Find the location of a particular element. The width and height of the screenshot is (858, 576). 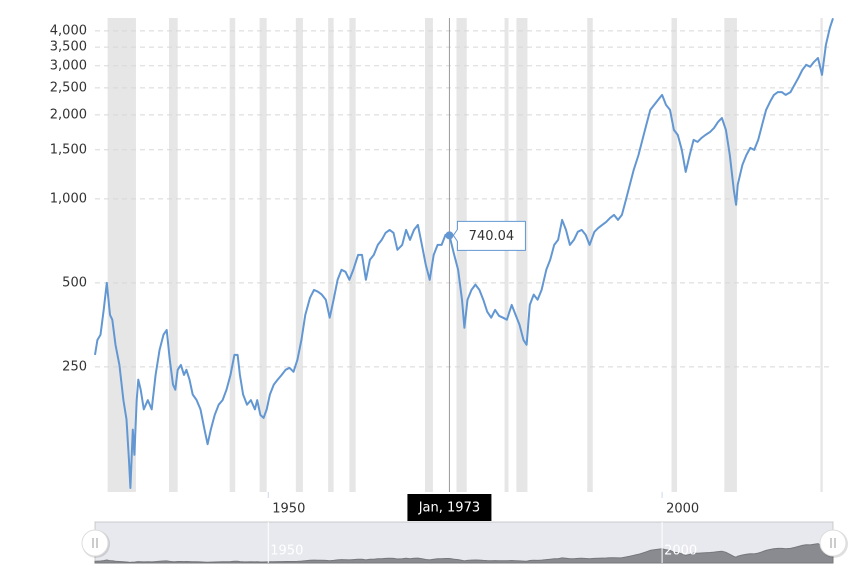

tooltip: 740.04 Jan, 1973 is located at coordinates (466, 370).